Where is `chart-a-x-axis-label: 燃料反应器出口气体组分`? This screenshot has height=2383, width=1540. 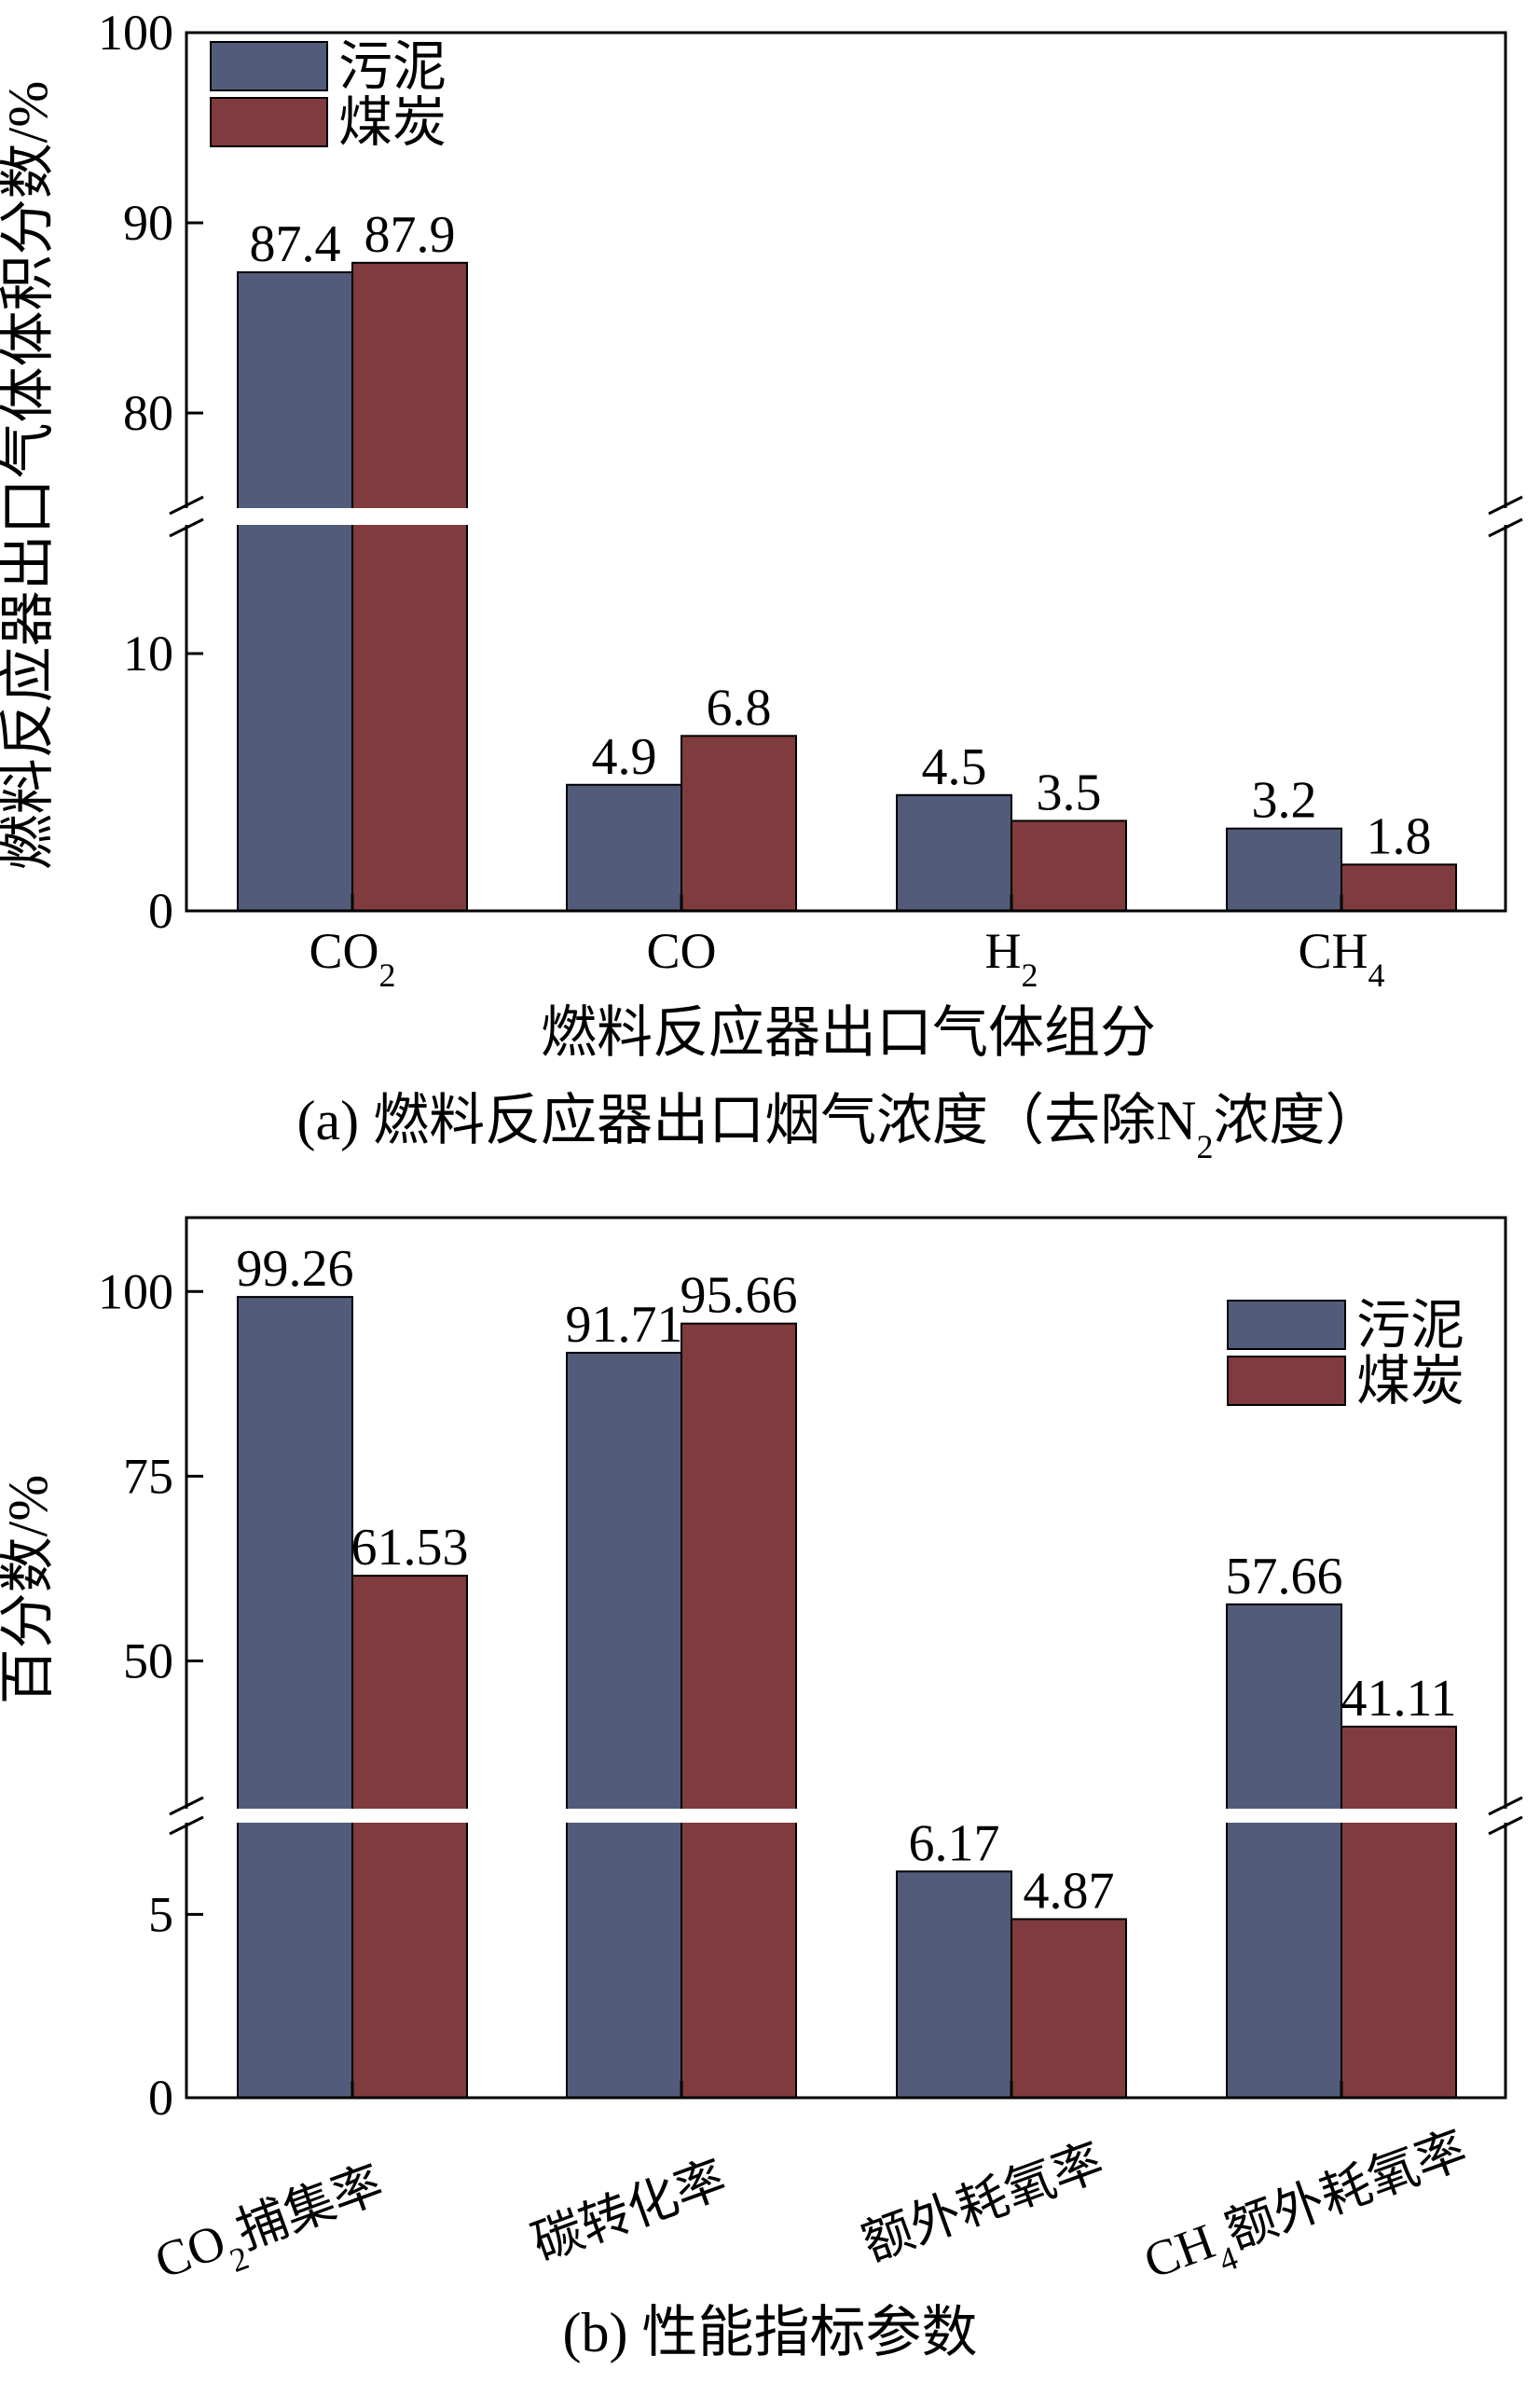 chart-a-x-axis-label: 燃料反应器出口气体组分 is located at coordinates (848, 1033).